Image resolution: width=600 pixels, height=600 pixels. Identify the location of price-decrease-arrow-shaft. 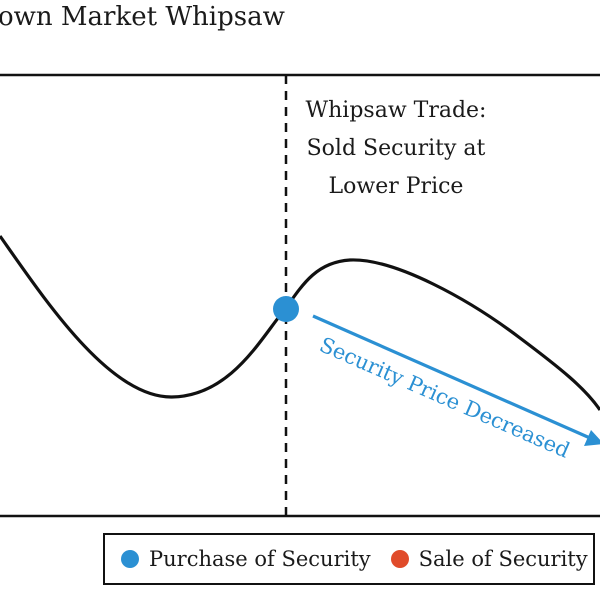
(451, 377).